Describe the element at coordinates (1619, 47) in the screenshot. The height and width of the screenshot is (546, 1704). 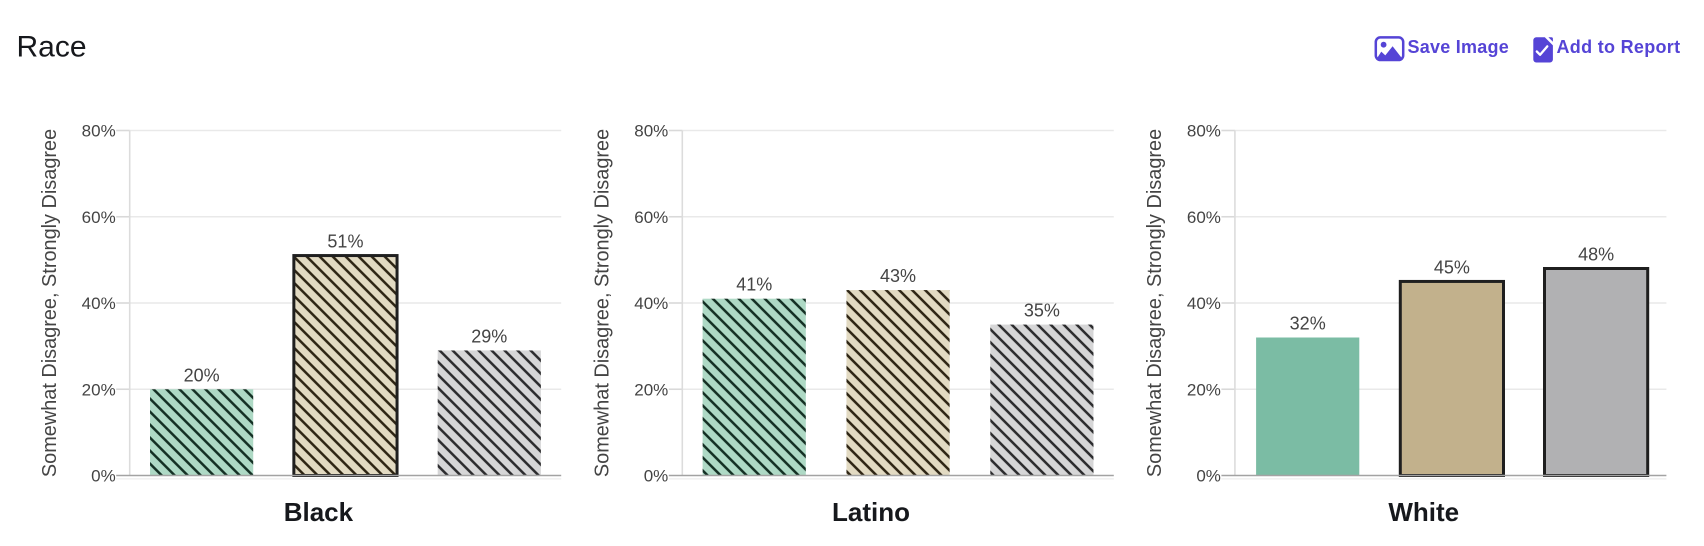
I see `svg-text: Add to Report` at that location.